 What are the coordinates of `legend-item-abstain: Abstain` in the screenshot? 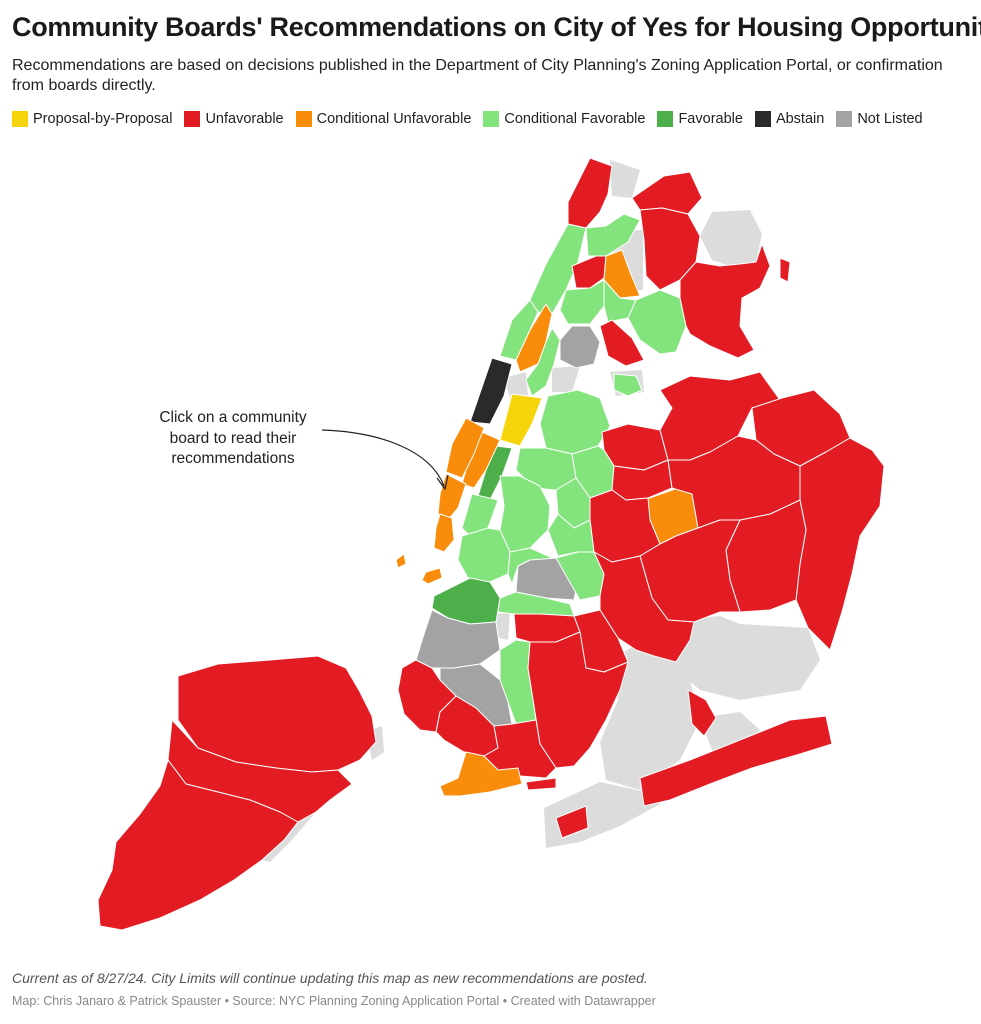 It's located at (789, 119).